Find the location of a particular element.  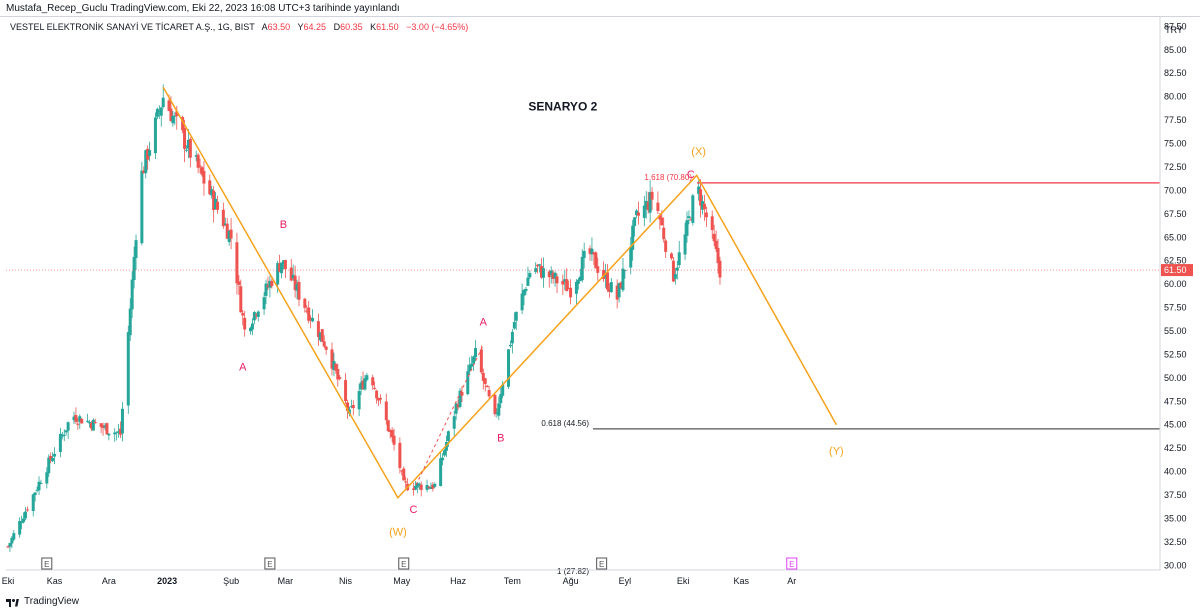

tradingview-footer: TradingView is located at coordinates (42, 601).